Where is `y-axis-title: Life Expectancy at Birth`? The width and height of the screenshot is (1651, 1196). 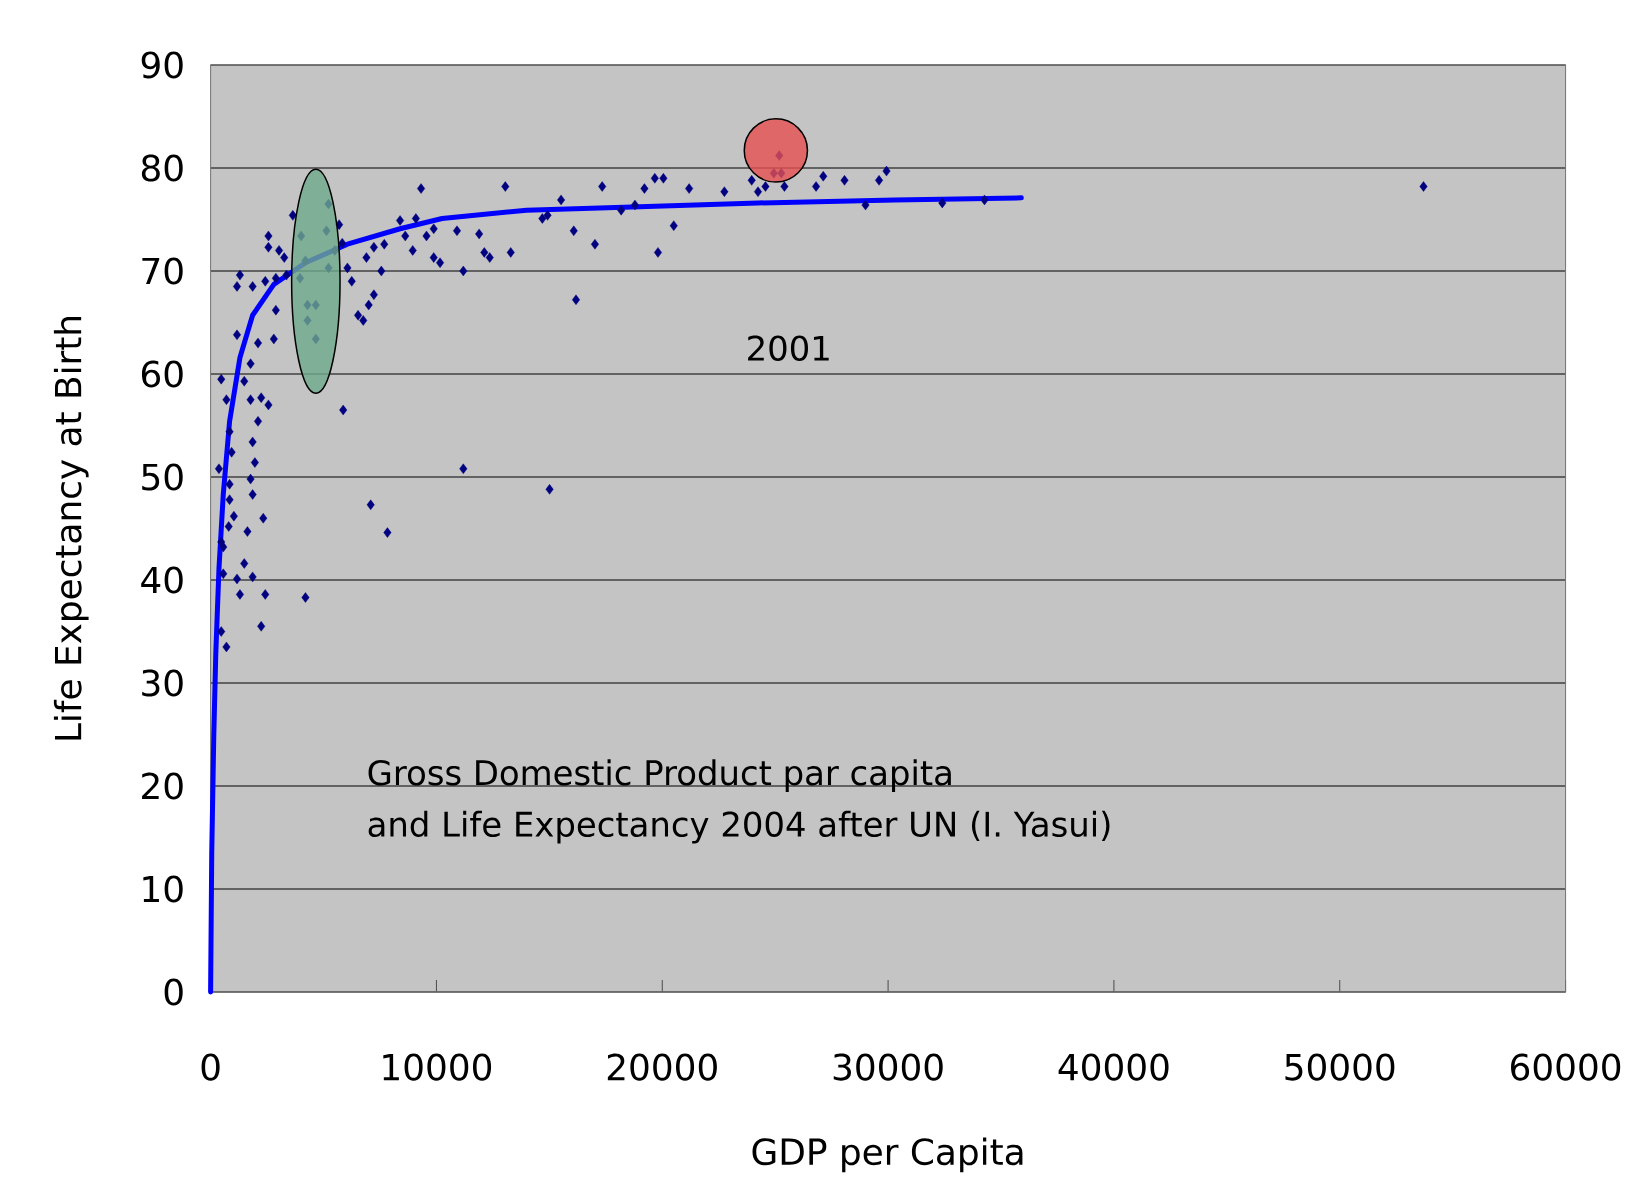 y-axis-title: Life Expectancy at Birth is located at coordinates (71, 528).